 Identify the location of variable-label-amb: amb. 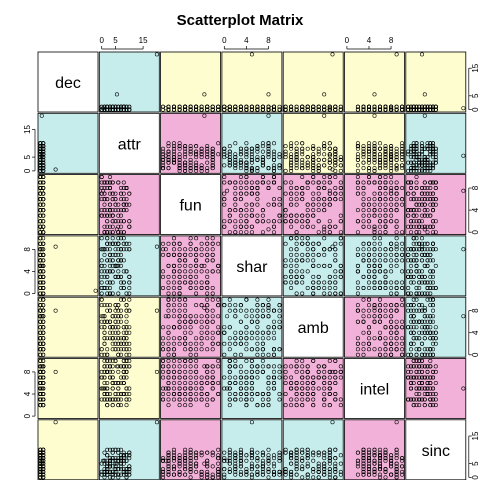
(313, 328).